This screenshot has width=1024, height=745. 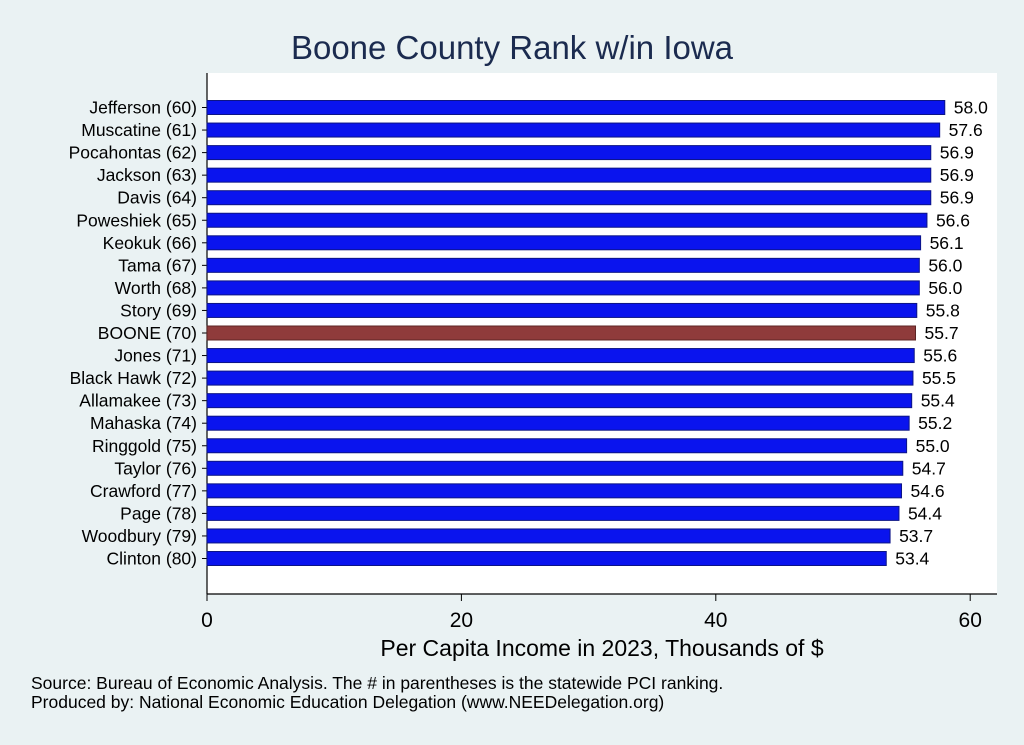 I want to click on category-label: Allamakee (73), so click(x=138, y=401).